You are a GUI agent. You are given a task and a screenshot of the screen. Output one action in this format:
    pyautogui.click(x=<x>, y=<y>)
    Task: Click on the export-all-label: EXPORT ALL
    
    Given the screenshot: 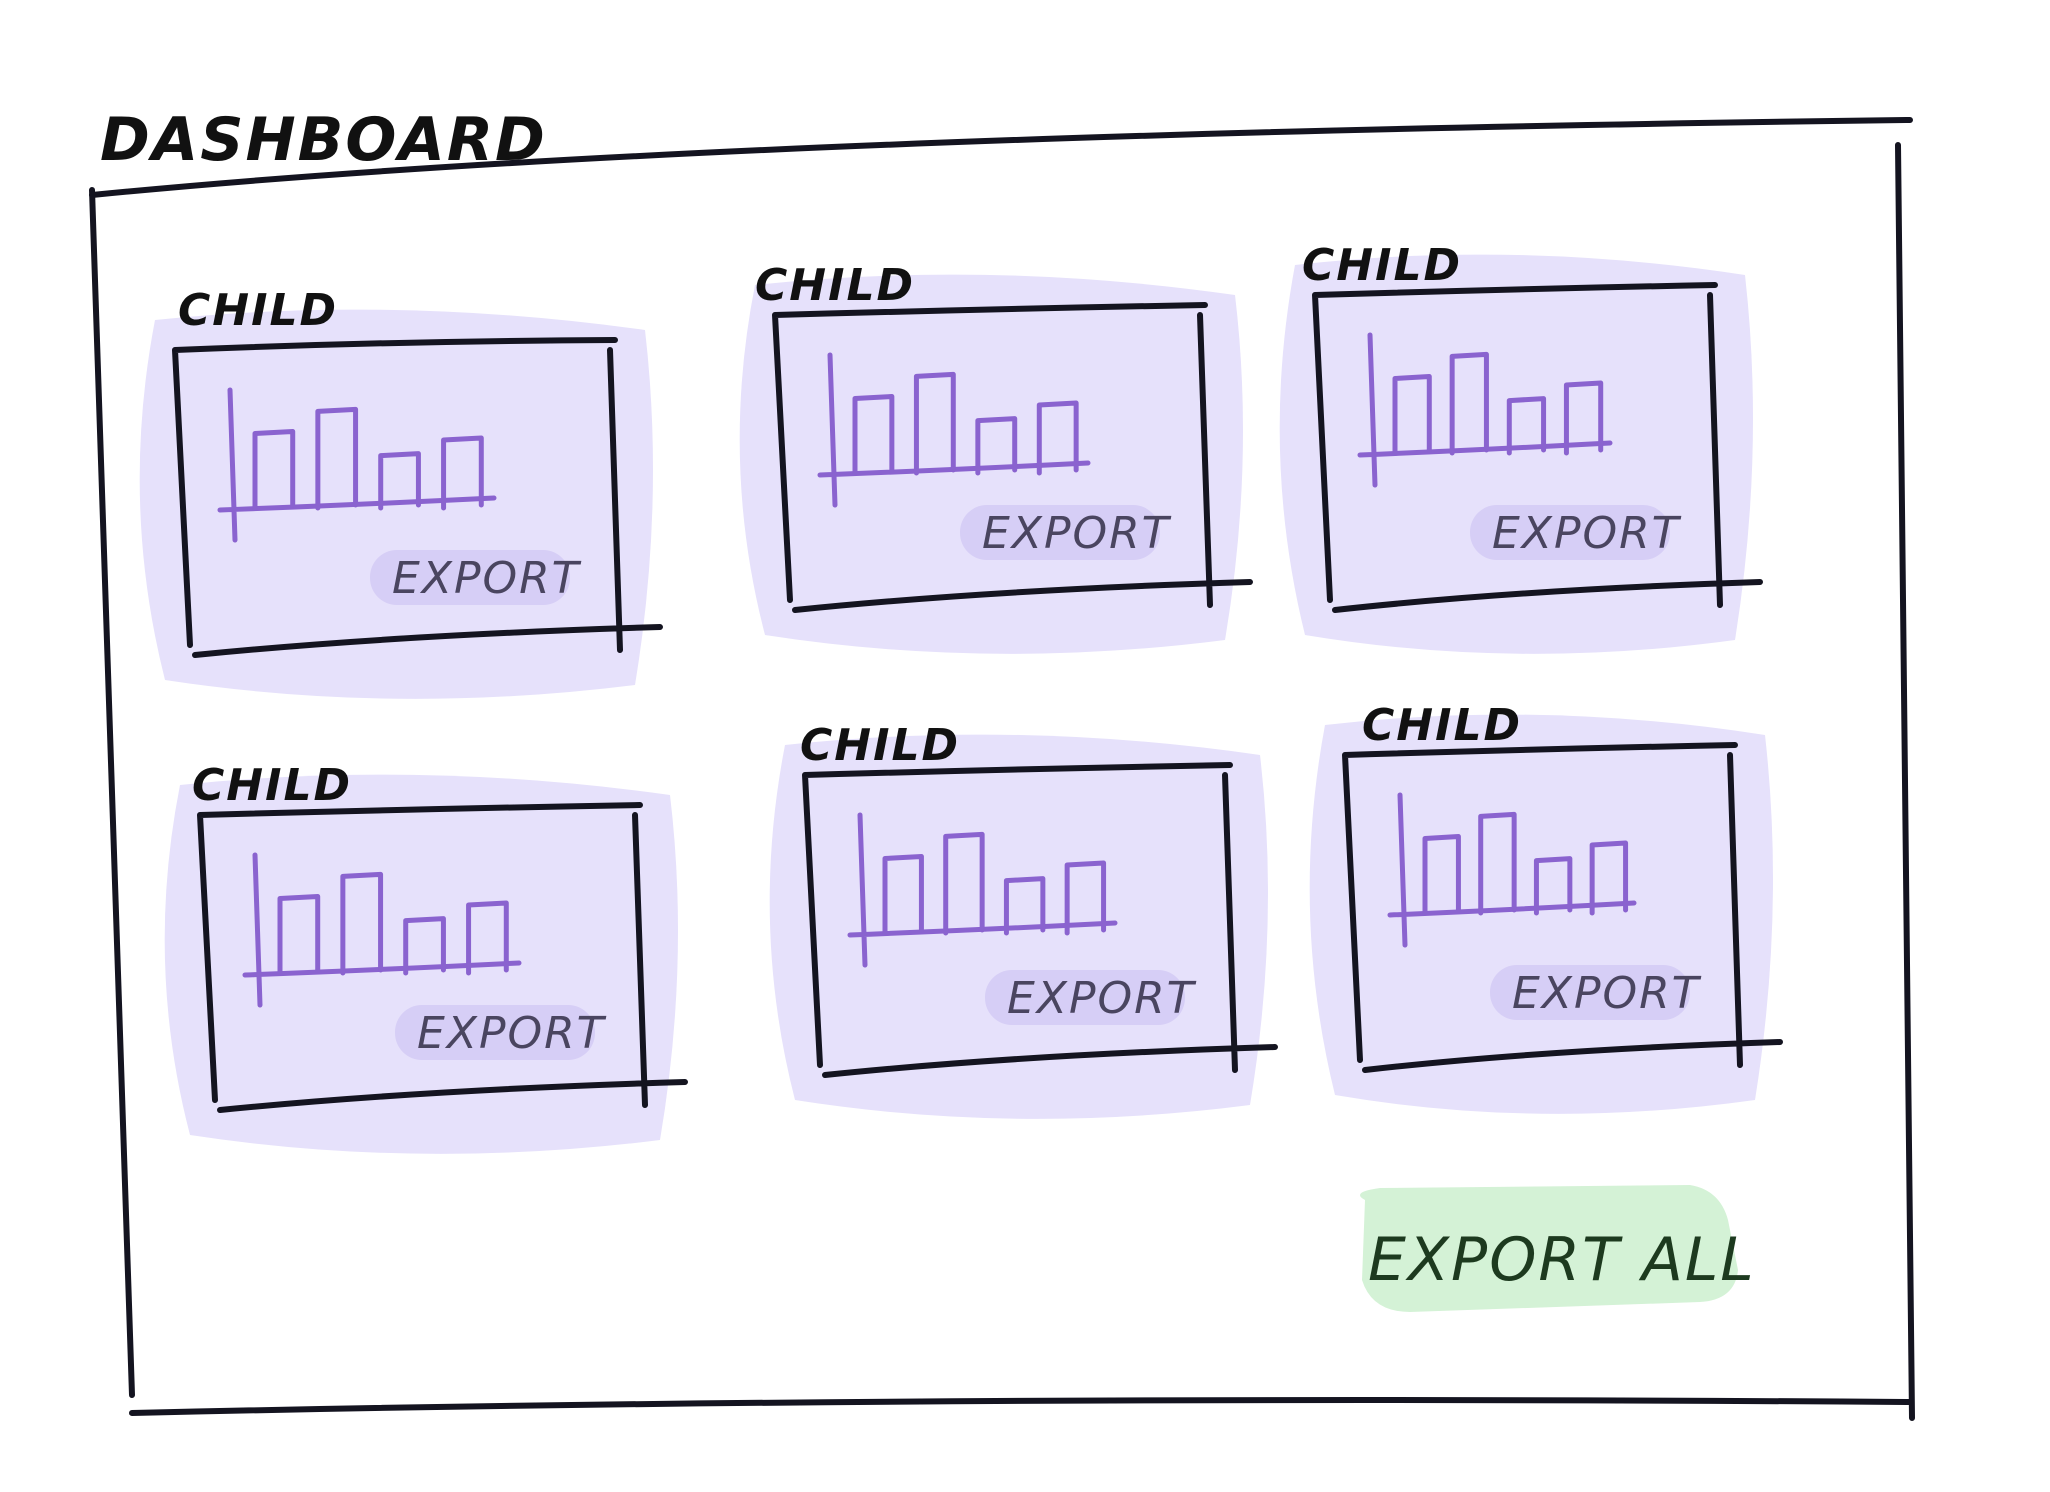 What is the action you would take?
    pyautogui.click(x=1562, y=1260)
    